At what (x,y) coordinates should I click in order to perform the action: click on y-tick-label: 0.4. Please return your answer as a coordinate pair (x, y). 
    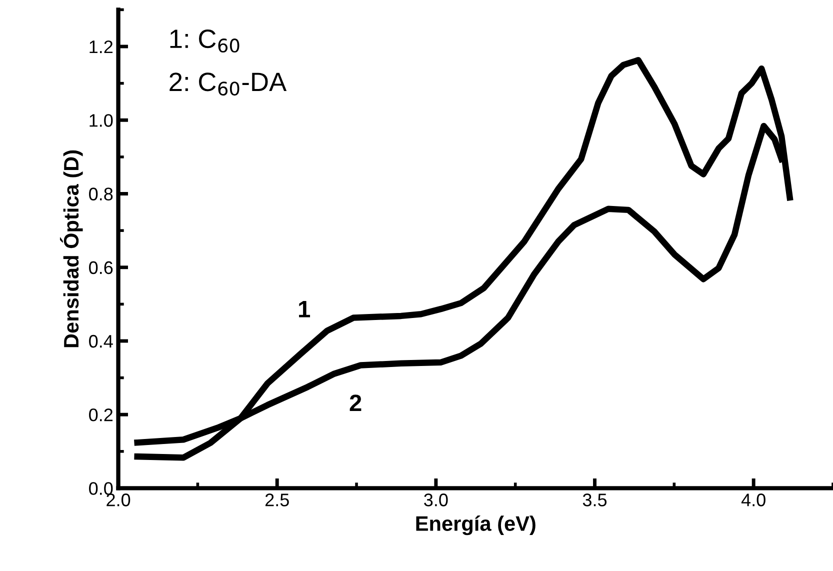
    Looking at the image, I should click on (101, 341).